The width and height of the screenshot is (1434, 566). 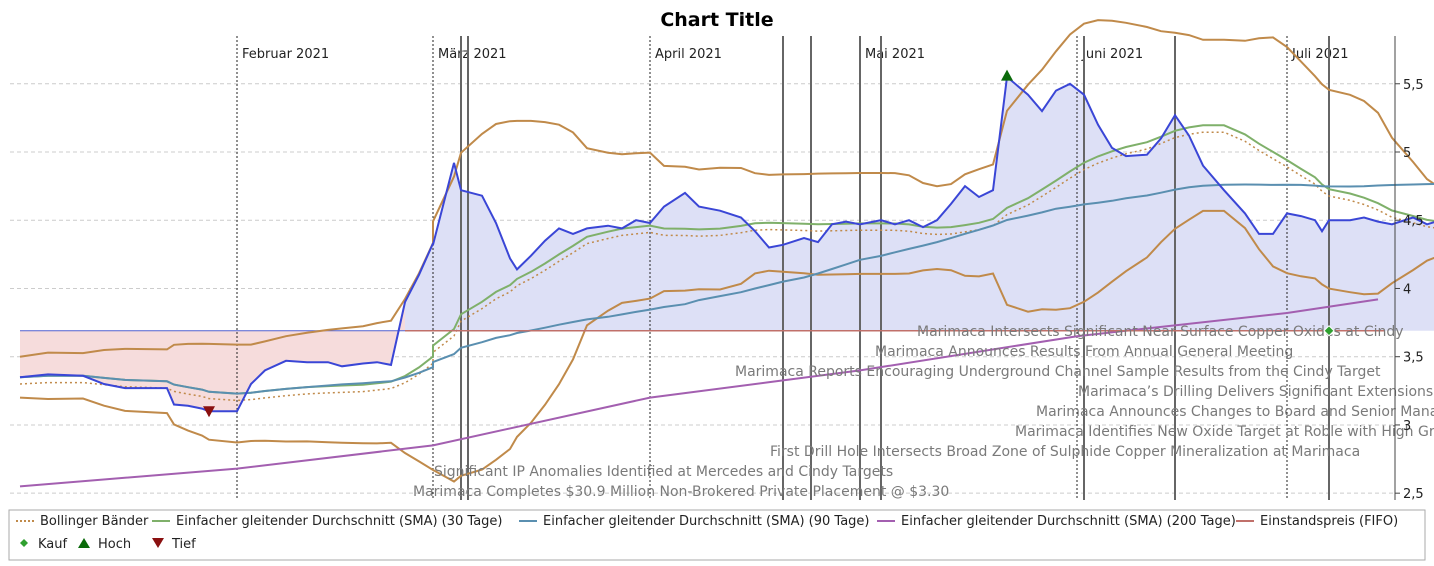 What do you see at coordinates (1407, 153) in the screenshot?
I see `y-tick-label: 5` at bounding box center [1407, 153].